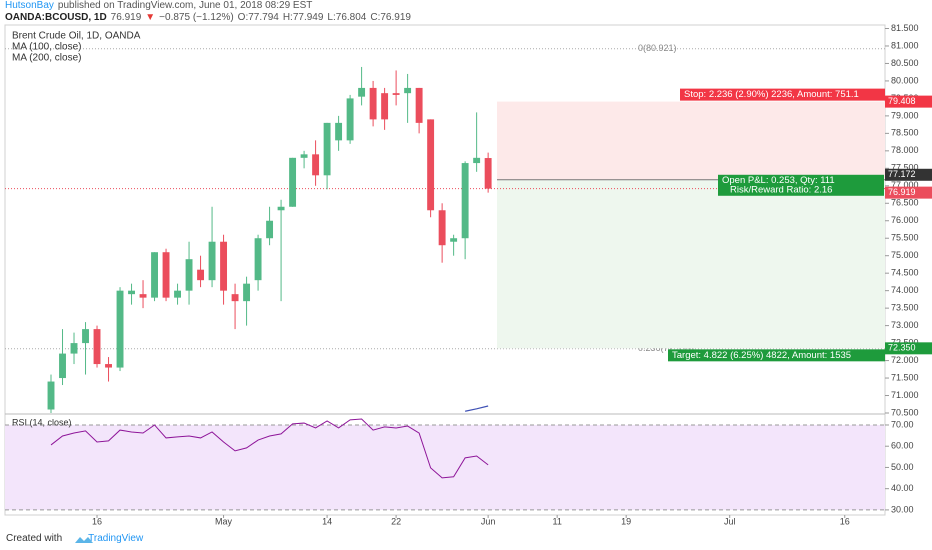 This screenshot has height=550, width=932. Describe the element at coordinates (29, 5) in the screenshot. I see `author: HutsonBay` at that location.